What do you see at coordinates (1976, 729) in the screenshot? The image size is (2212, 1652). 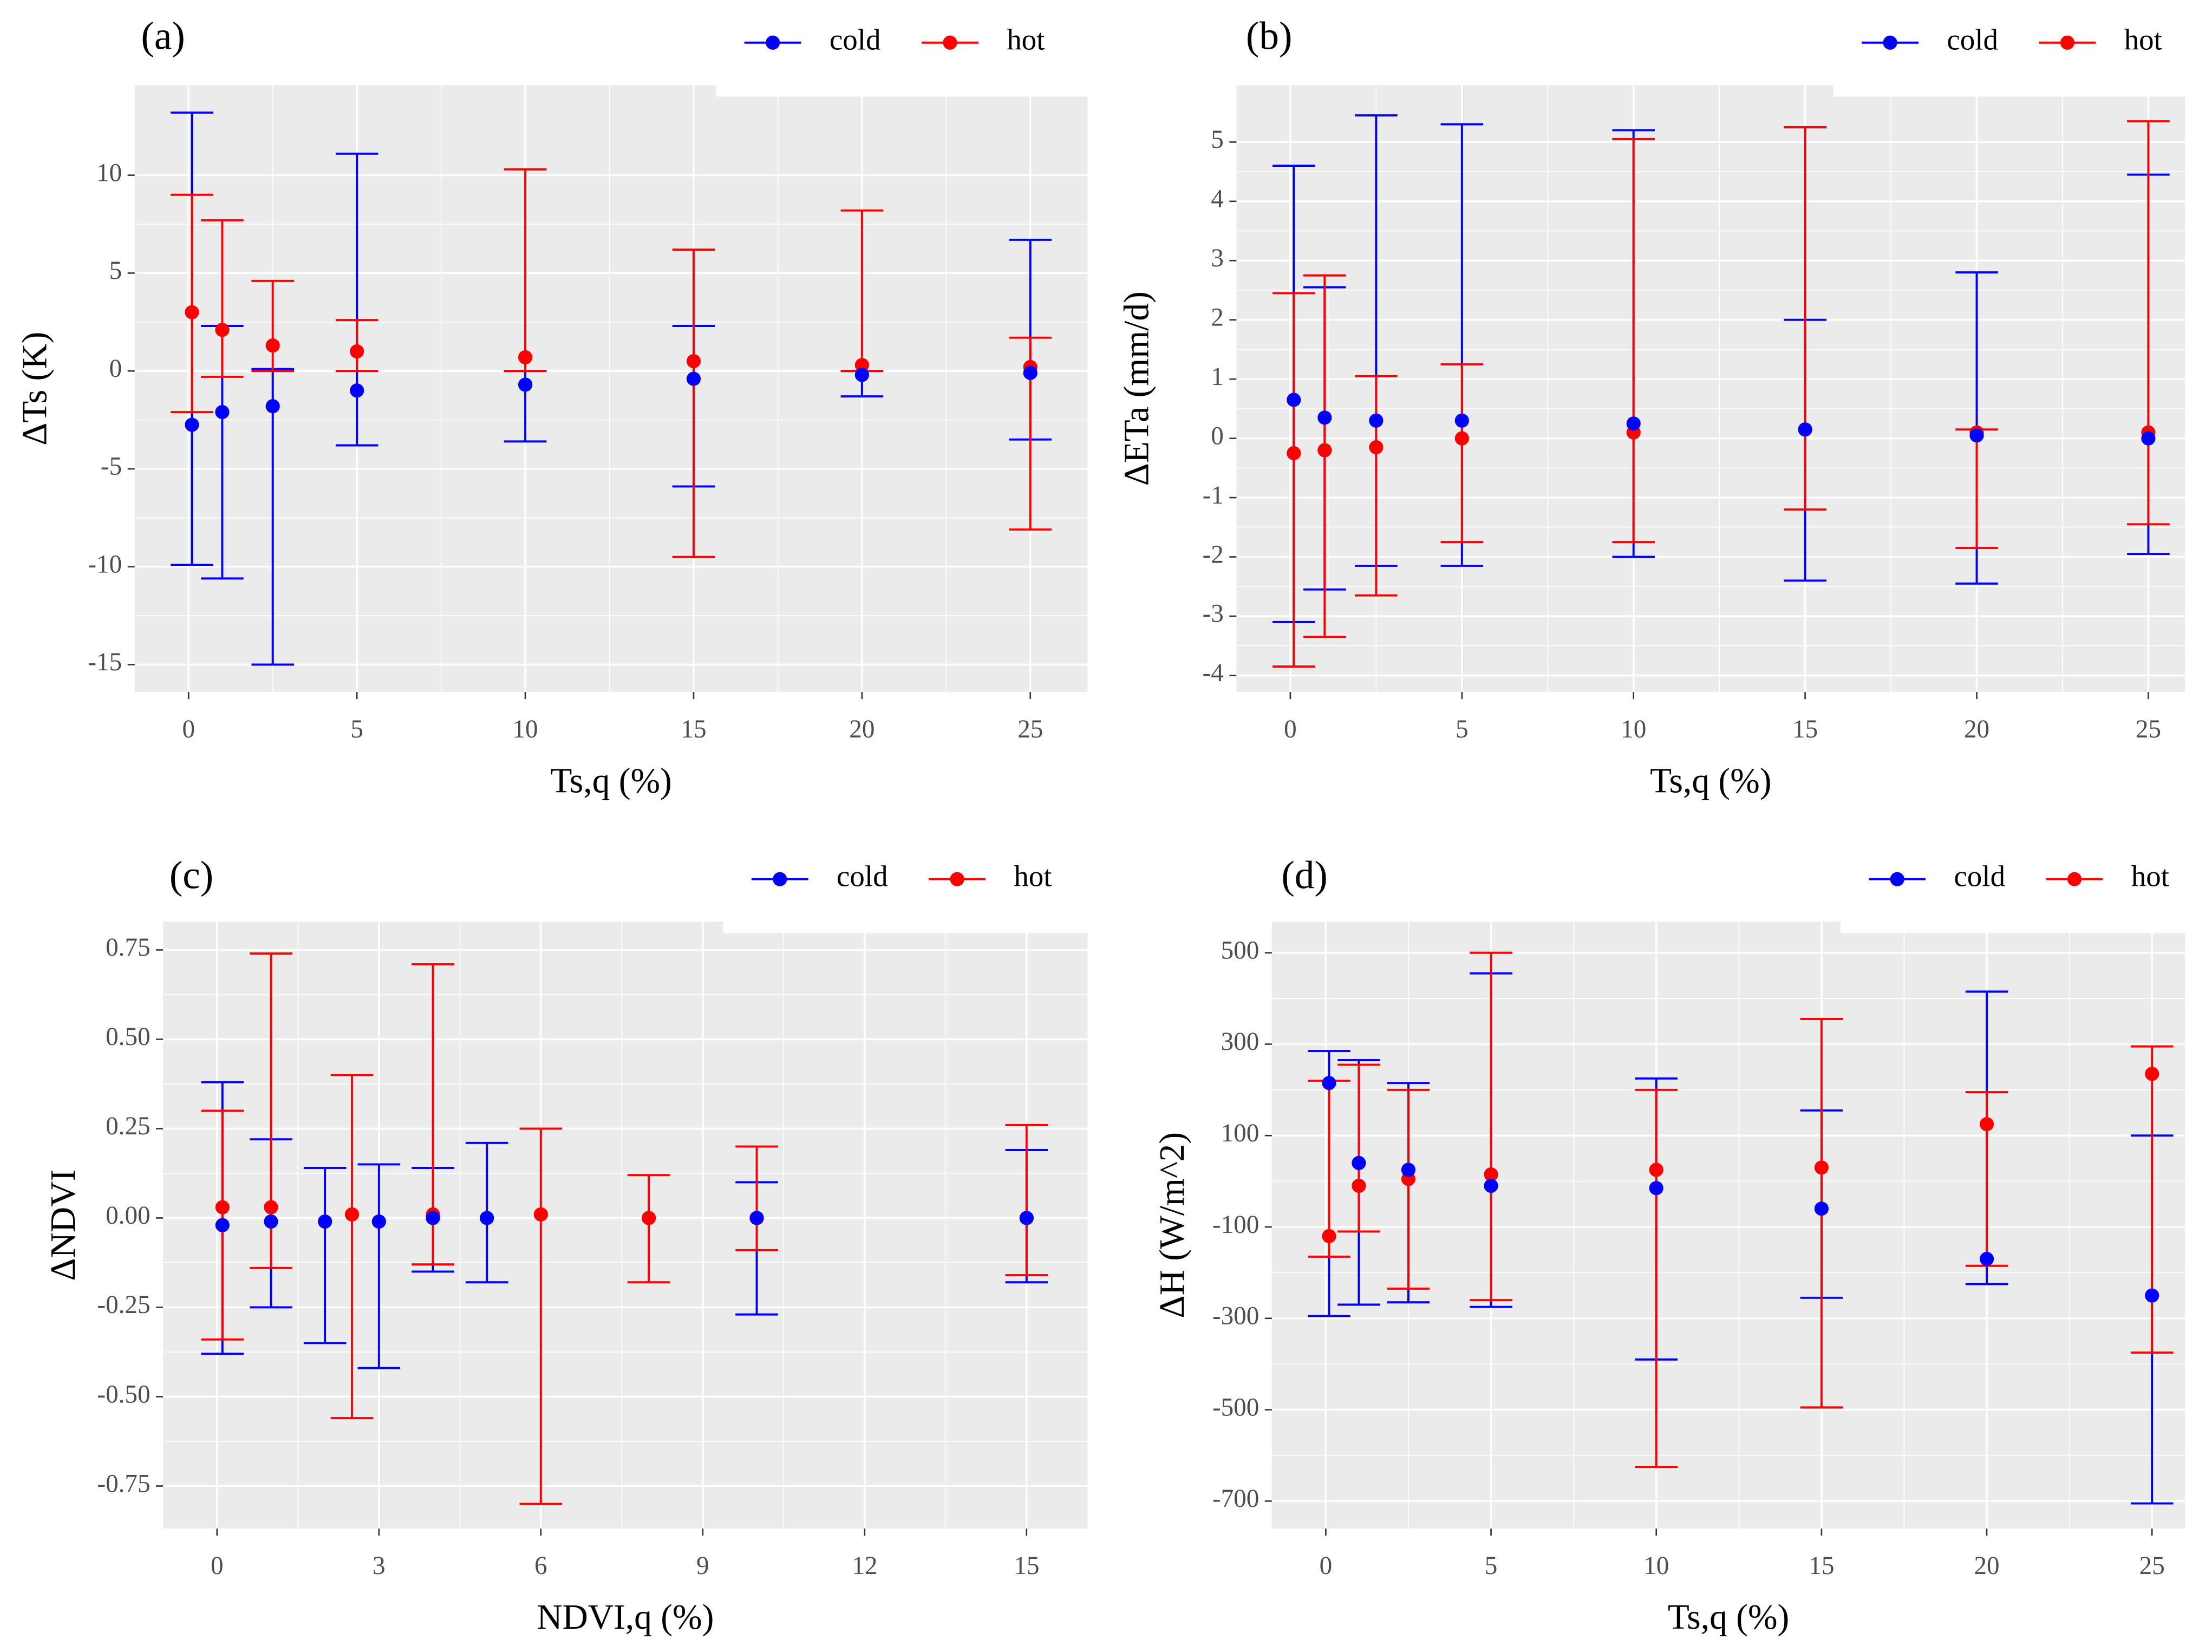 I see `x-tick-label: 20` at bounding box center [1976, 729].